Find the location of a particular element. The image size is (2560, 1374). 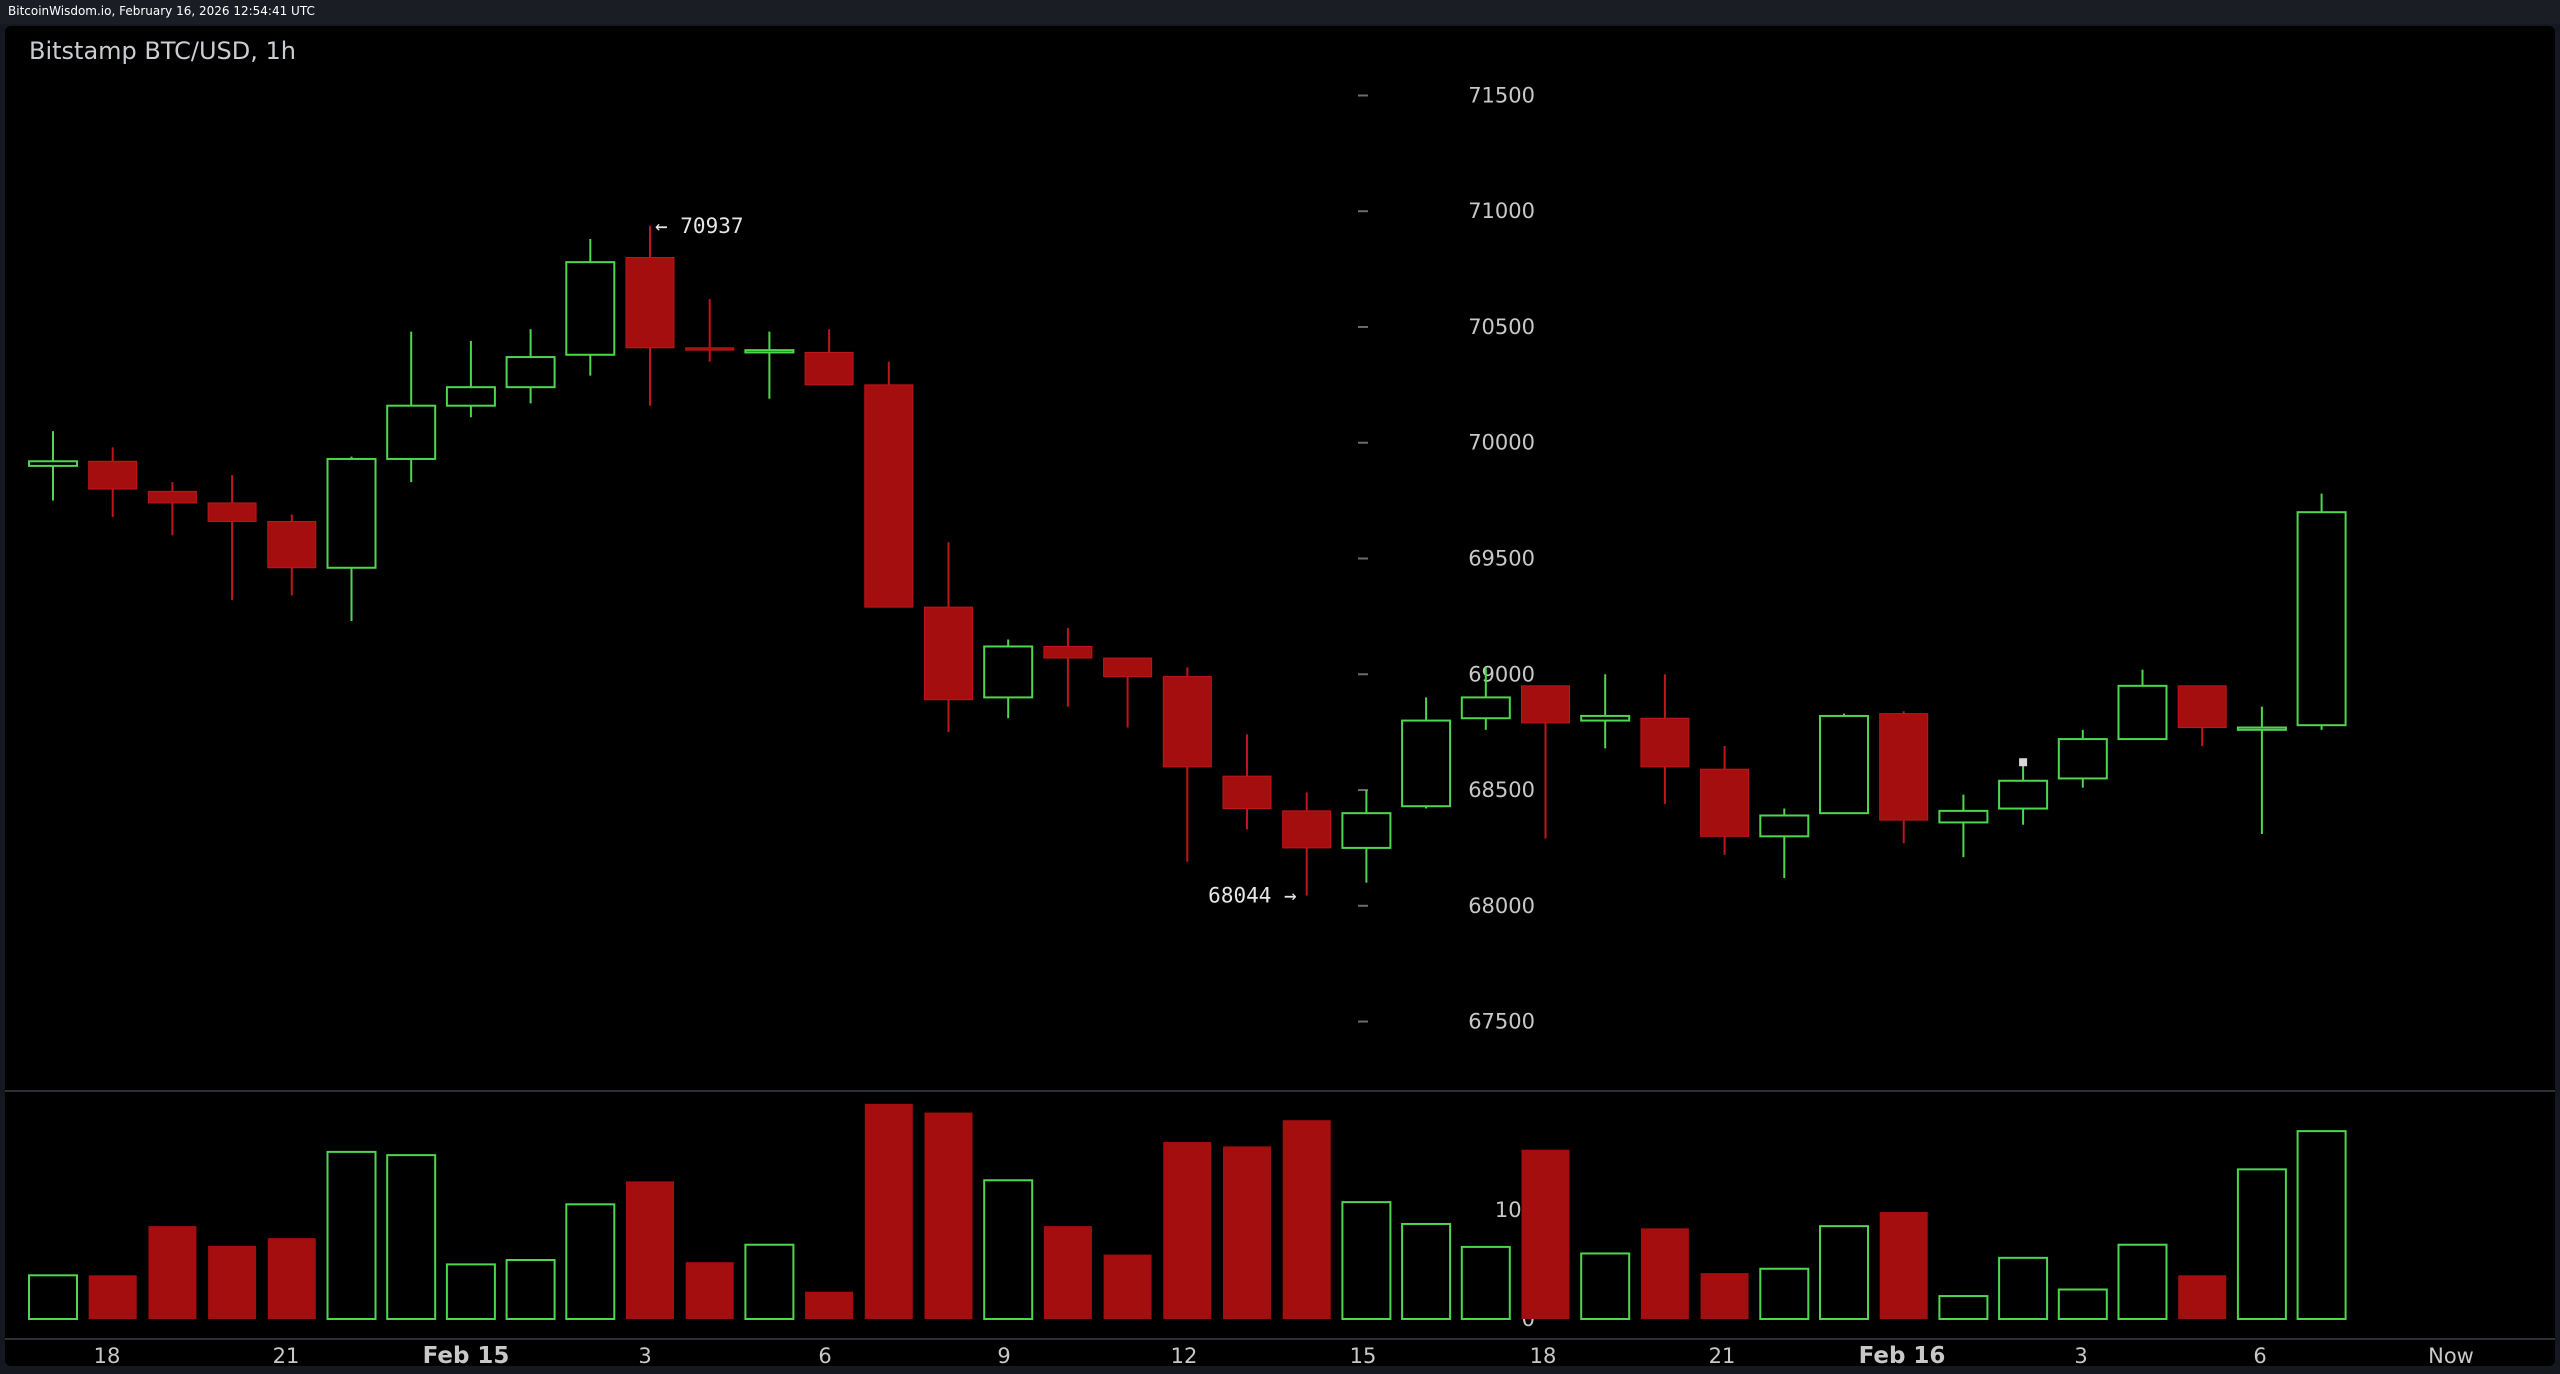

order-marker is located at coordinates (2023, 762).